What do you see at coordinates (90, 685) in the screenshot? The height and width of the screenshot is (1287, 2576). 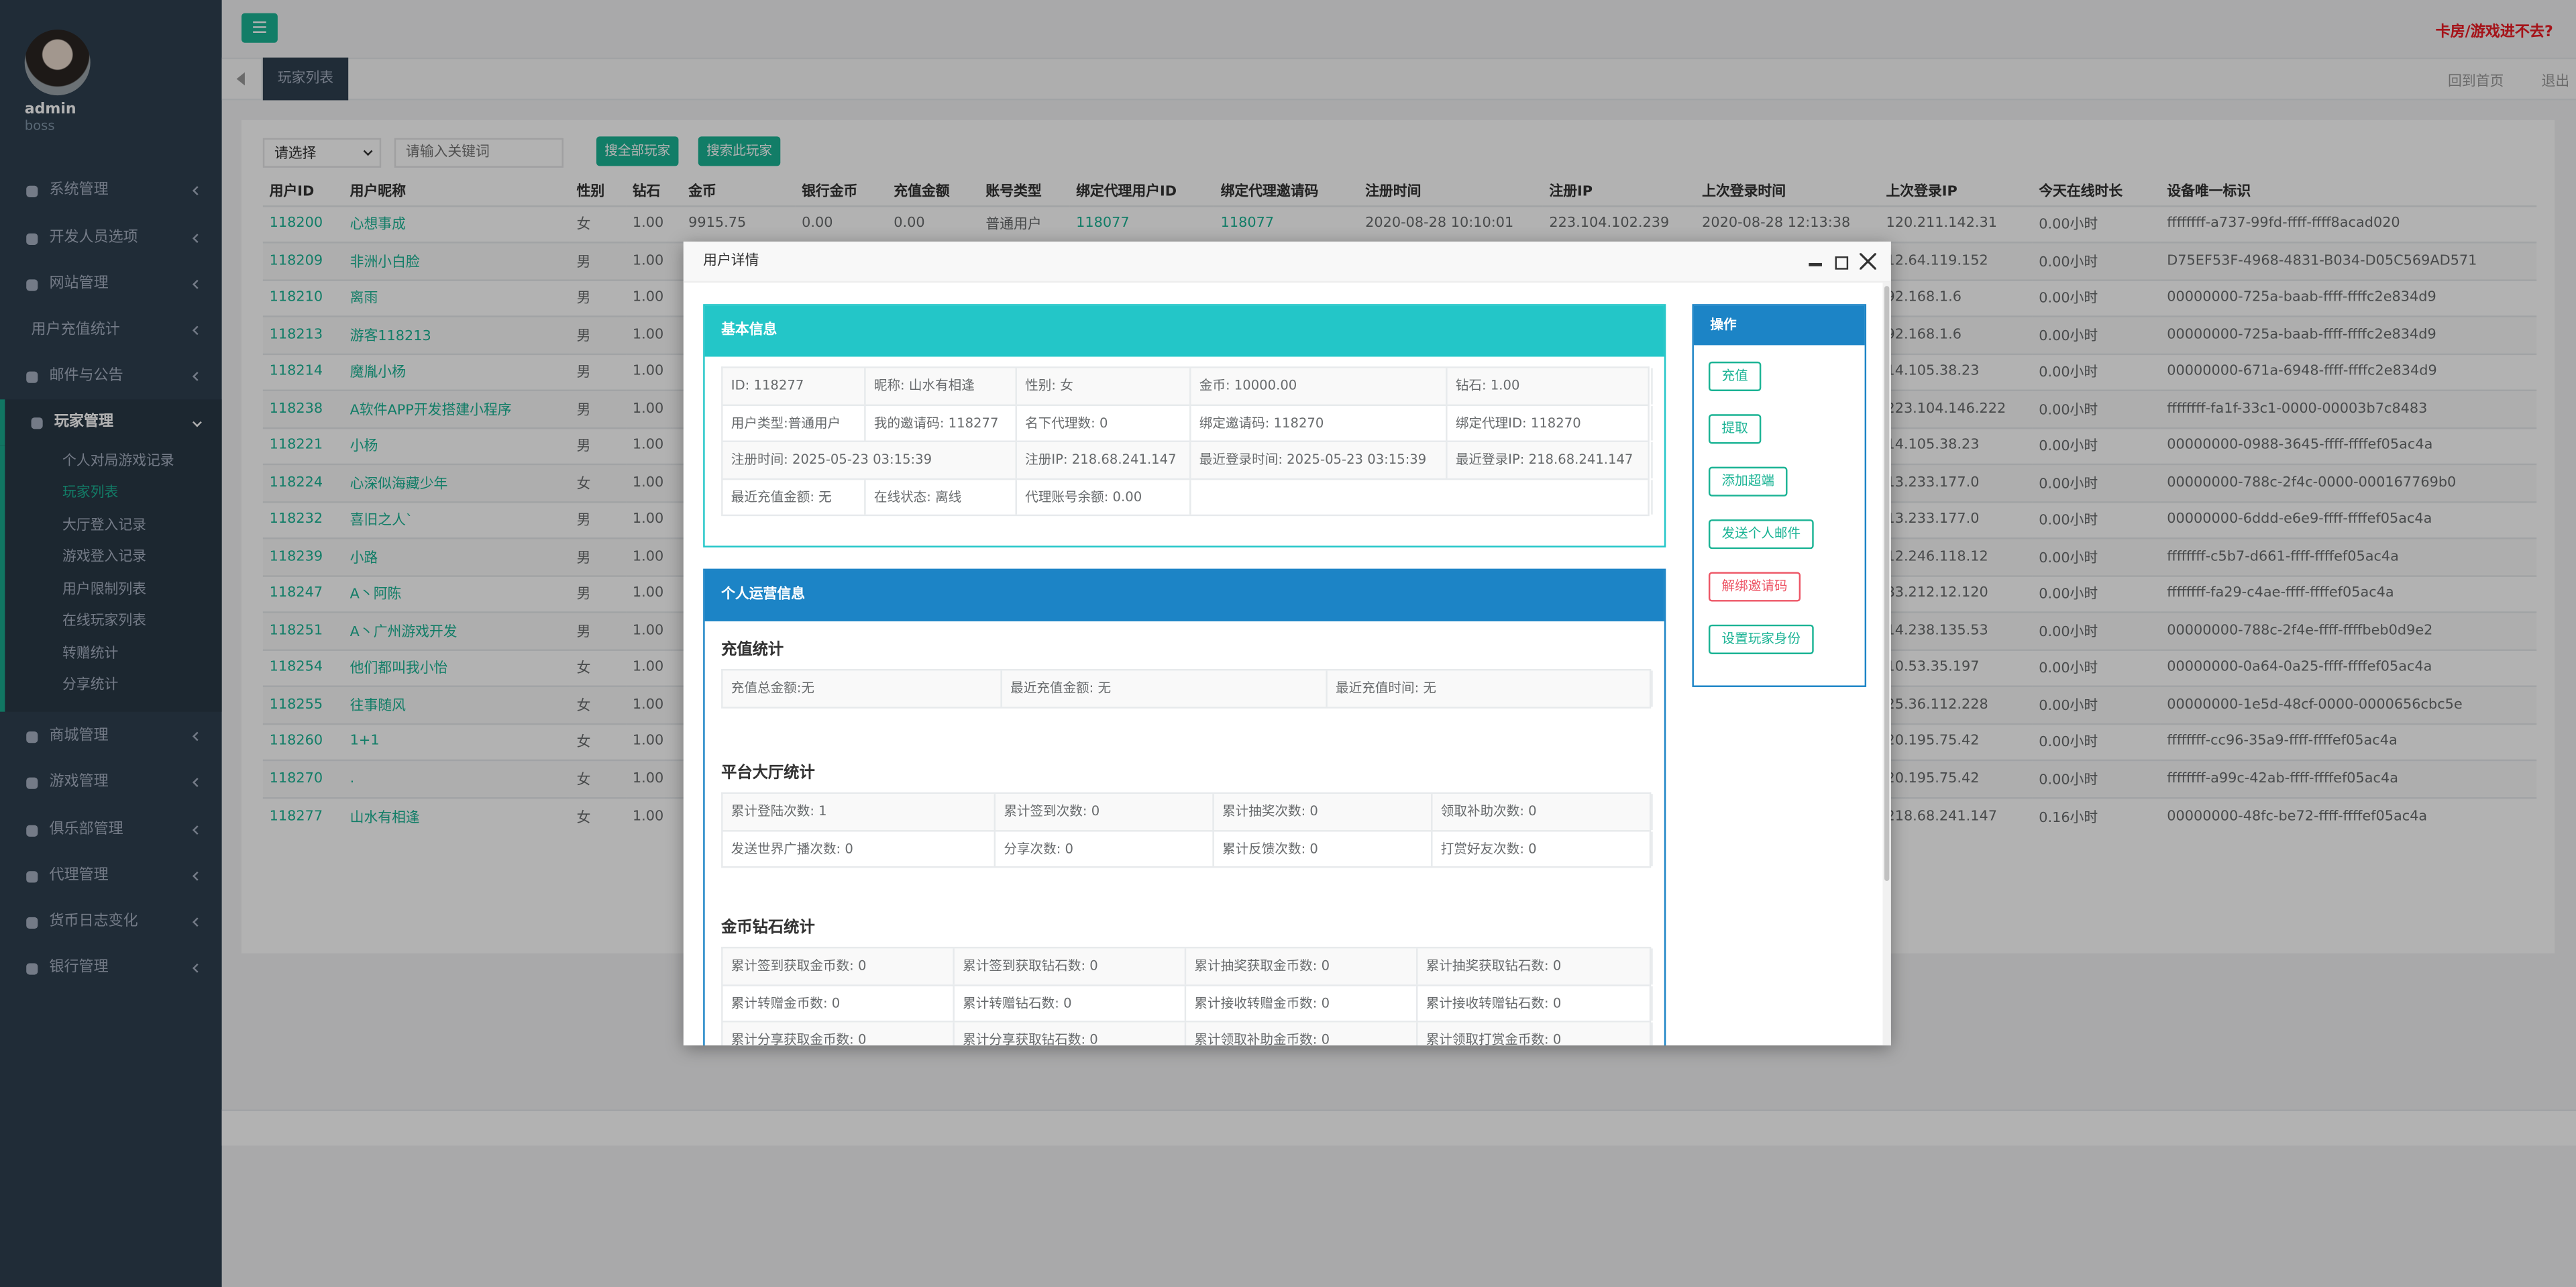 I see `submenu-item: 分享统计` at bounding box center [90, 685].